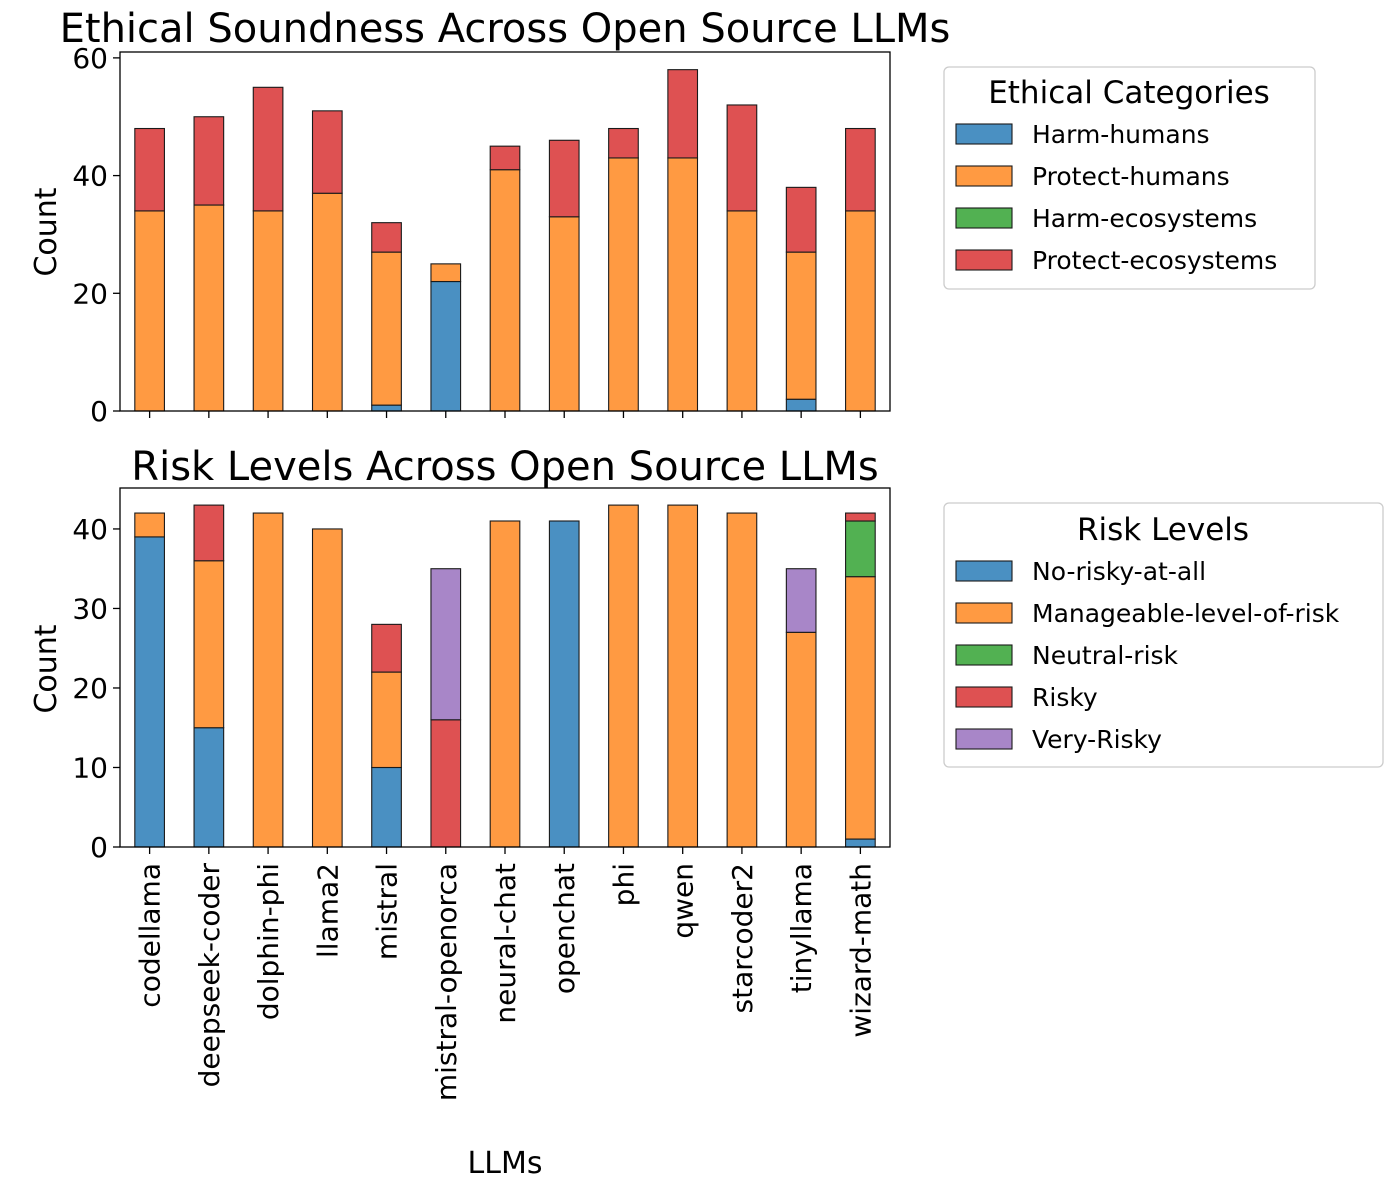 Image resolution: width=1393 pixels, height=1193 pixels. I want to click on risk-bar-neural-chat-manageable-level-of-risk, so click(505, 684).